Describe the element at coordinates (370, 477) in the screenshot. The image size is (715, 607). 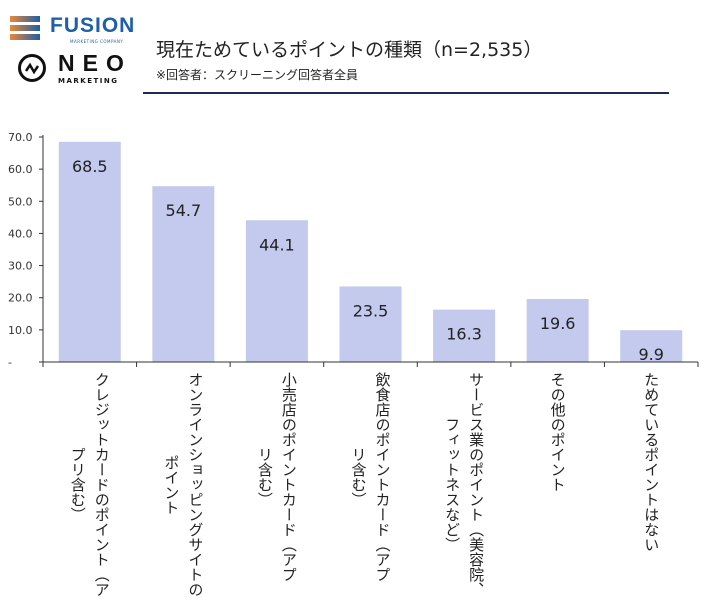
I see `x-tick-label: 飲食店のポイントカード（アプ リ含む）` at that location.